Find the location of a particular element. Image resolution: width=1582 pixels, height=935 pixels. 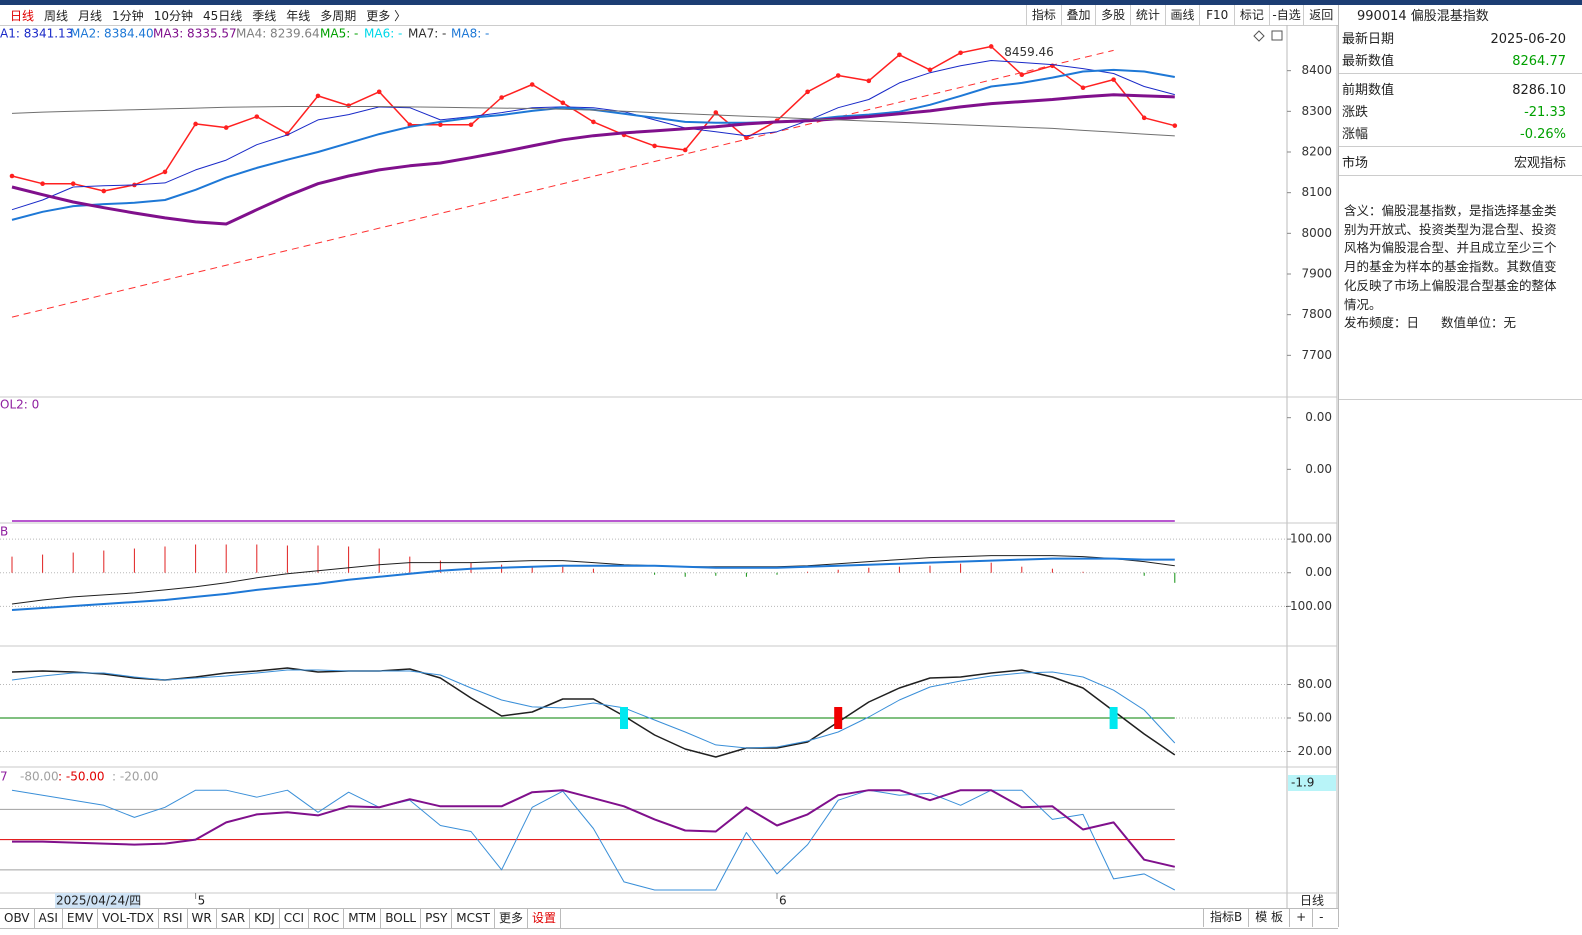

tool-button: 标记 is located at coordinates (1251, 15).